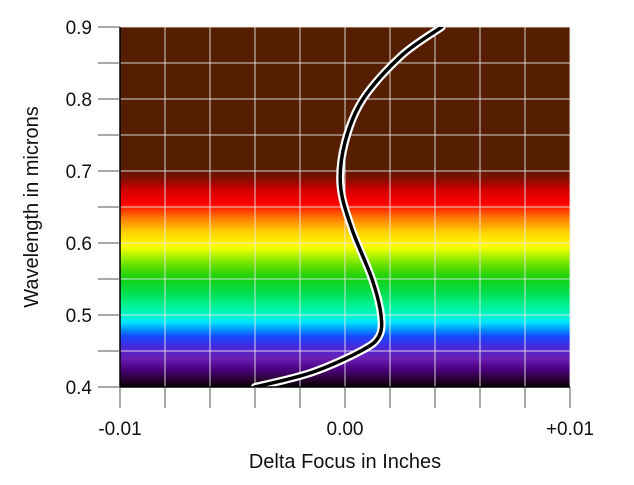 This screenshot has height=485, width=634. What do you see at coordinates (345, 429) in the screenshot?
I see `x-tick-label: 0.00` at bounding box center [345, 429].